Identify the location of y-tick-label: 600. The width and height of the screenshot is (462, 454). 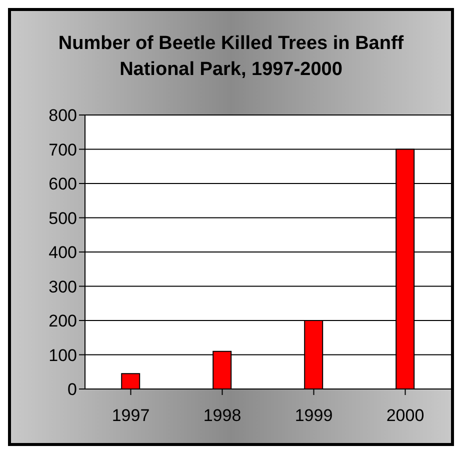
(62, 184).